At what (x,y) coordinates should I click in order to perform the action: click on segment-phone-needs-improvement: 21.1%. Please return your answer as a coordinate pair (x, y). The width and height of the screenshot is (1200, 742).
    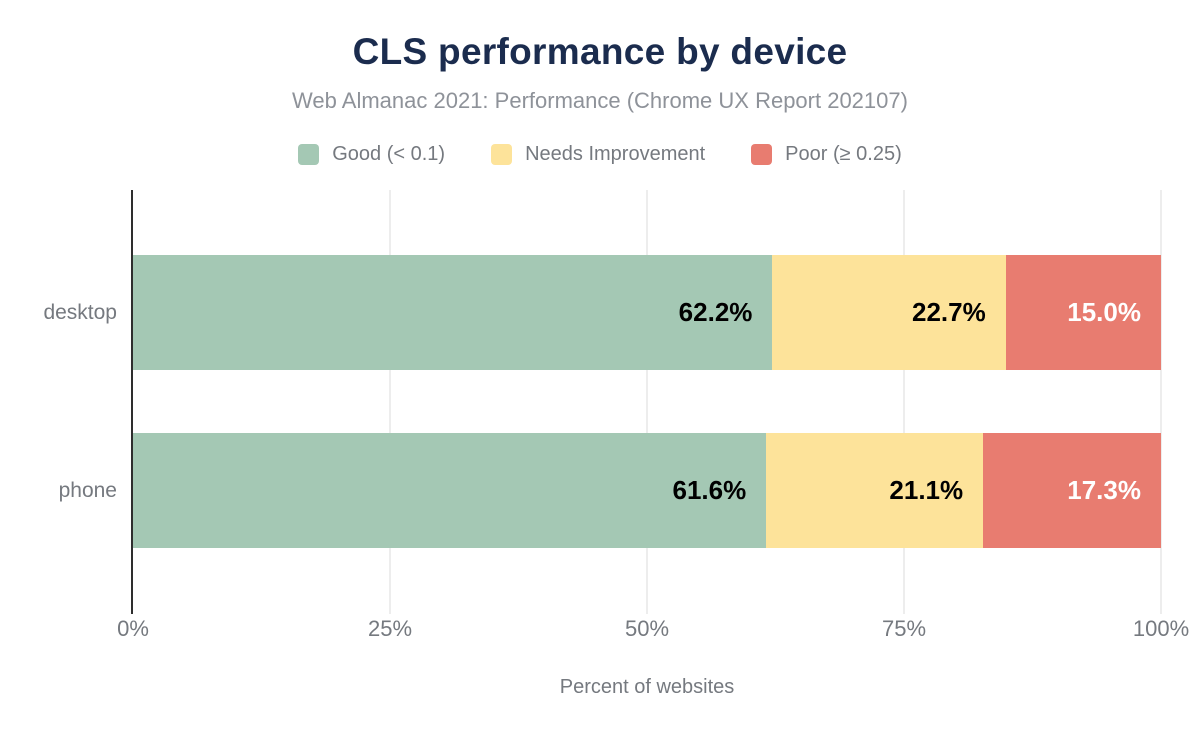
    Looking at the image, I should click on (875, 490).